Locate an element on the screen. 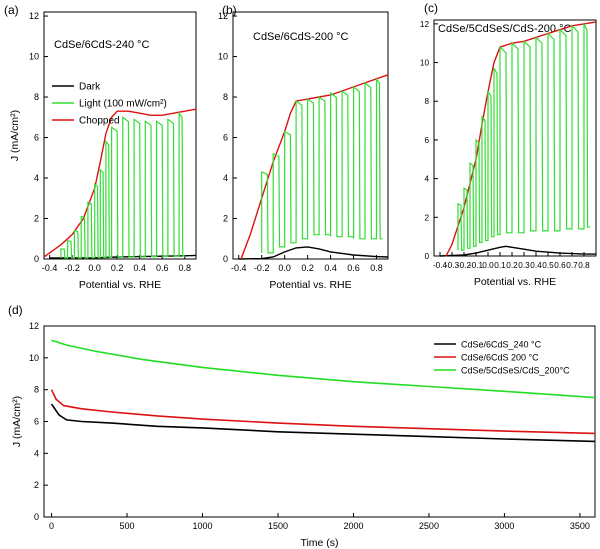  x-tick-label: 2000 is located at coordinates (353, 526).